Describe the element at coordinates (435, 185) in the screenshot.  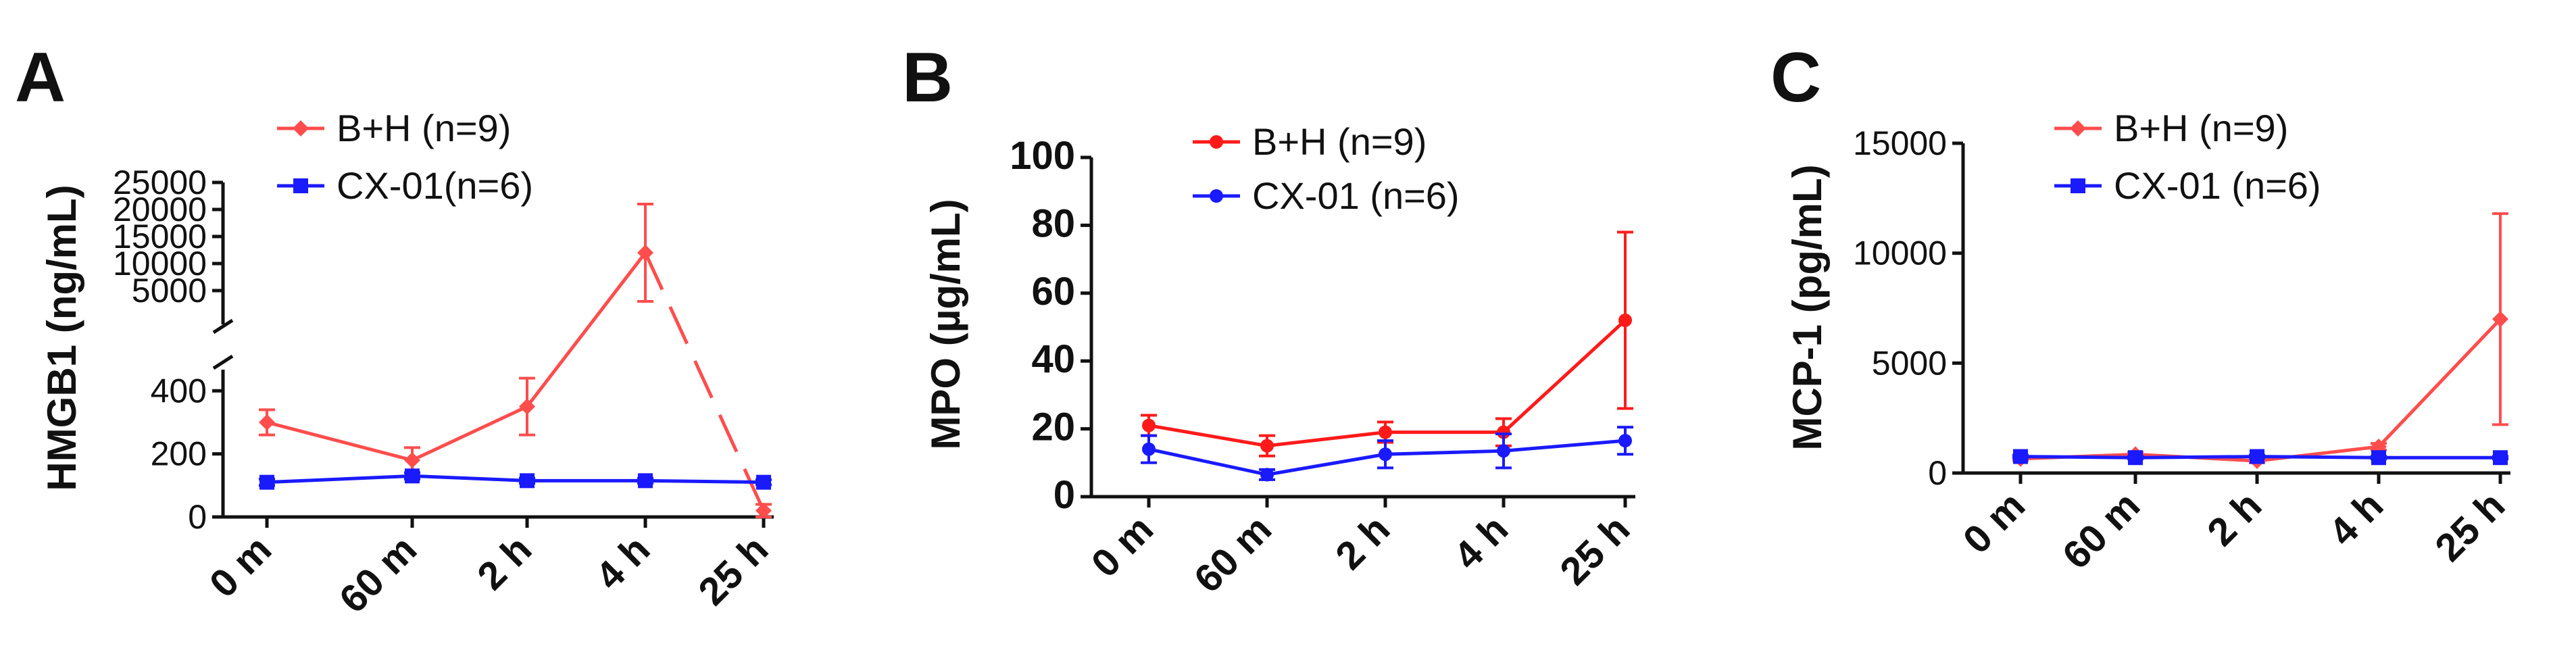
I see `legend-label: CX-01(n=6)` at that location.